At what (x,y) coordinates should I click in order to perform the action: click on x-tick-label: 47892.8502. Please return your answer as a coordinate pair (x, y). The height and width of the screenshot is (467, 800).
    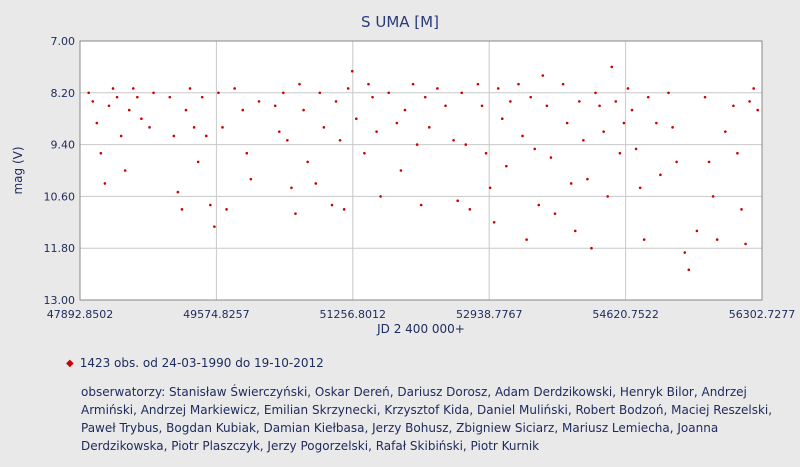
    Looking at the image, I should click on (80, 314).